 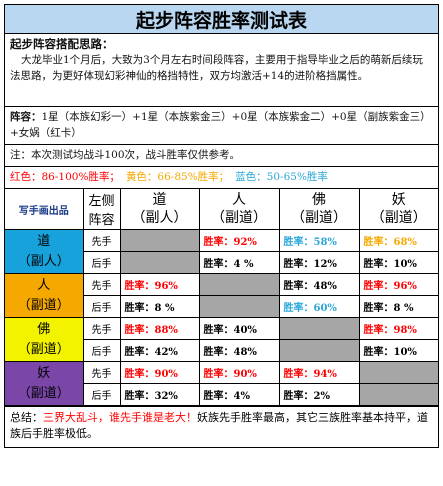 What do you see at coordinates (44, 329) in the screenshot?
I see `side-name: 佛` at bounding box center [44, 329].